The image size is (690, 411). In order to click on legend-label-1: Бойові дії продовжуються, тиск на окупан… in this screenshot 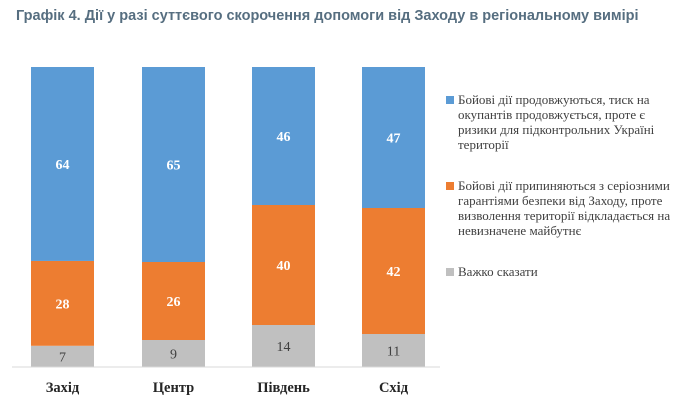, I will do `click(556, 122)`.